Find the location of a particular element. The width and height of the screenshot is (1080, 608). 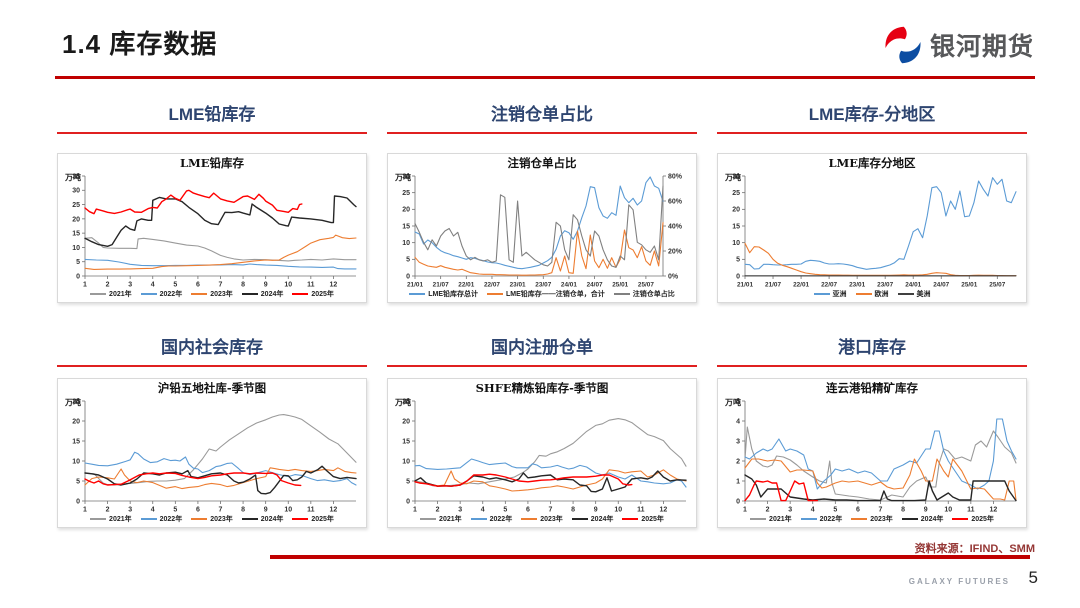

chart-title: LME铅库存 is located at coordinates (212, 163).